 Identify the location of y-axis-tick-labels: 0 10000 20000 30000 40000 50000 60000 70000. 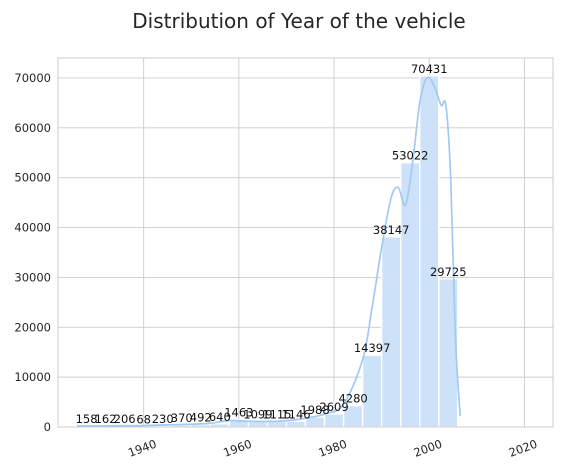
(32, 252).